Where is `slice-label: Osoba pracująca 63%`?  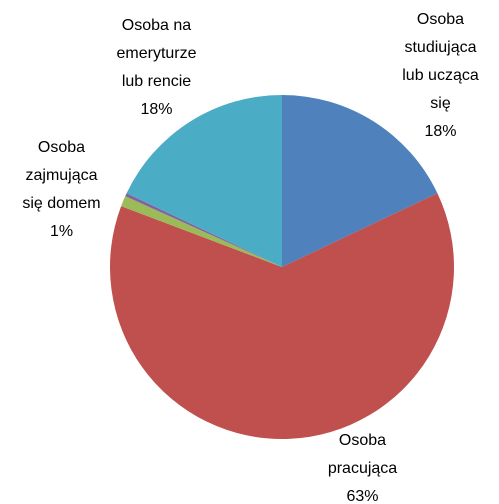 slice-label: Osoba pracująca 63% is located at coordinates (362, 465).